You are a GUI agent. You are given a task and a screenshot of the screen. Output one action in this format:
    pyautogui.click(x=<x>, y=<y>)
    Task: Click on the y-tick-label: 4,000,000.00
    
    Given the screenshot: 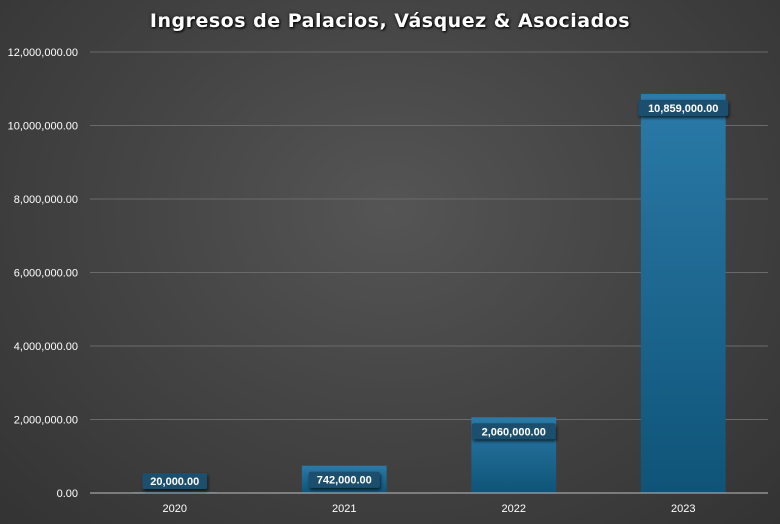 What is the action you would take?
    pyautogui.click(x=46, y=347)
    